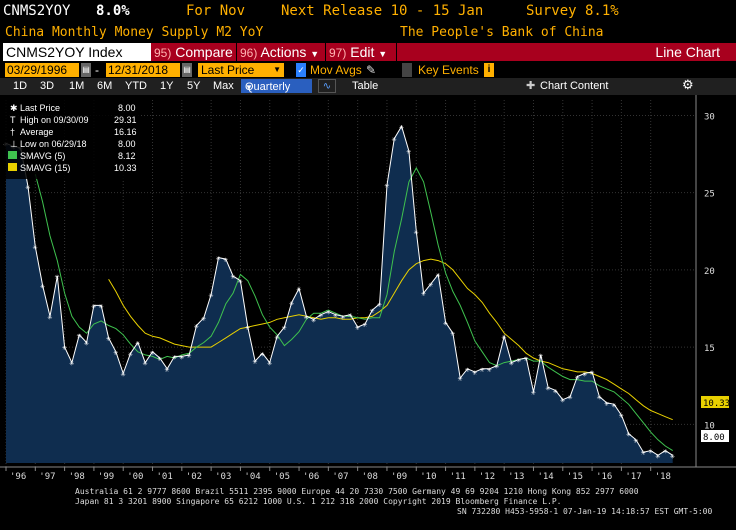  Describe the element at coordinates (276, 86) in the screenshot. I see `frequency-select: Quarterly ▼` at that location.